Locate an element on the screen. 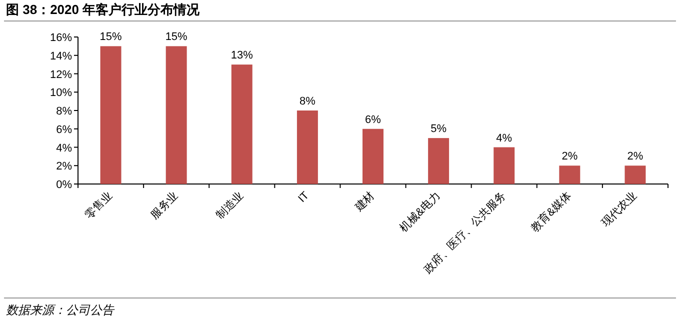 The image size is (680, 322). data-label: 4% is located at coordinates (504, 138).